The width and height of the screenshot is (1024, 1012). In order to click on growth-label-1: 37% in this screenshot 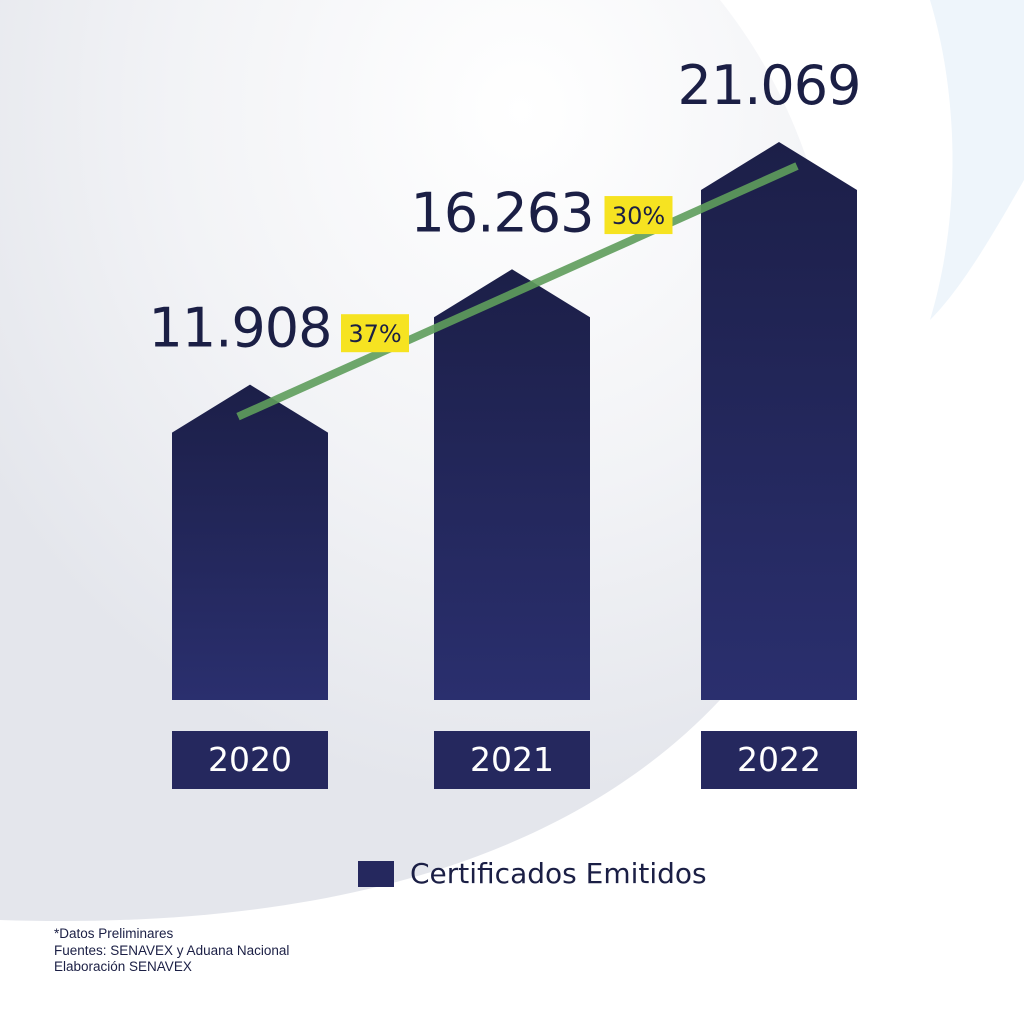, I will do `click(374, 334)`.